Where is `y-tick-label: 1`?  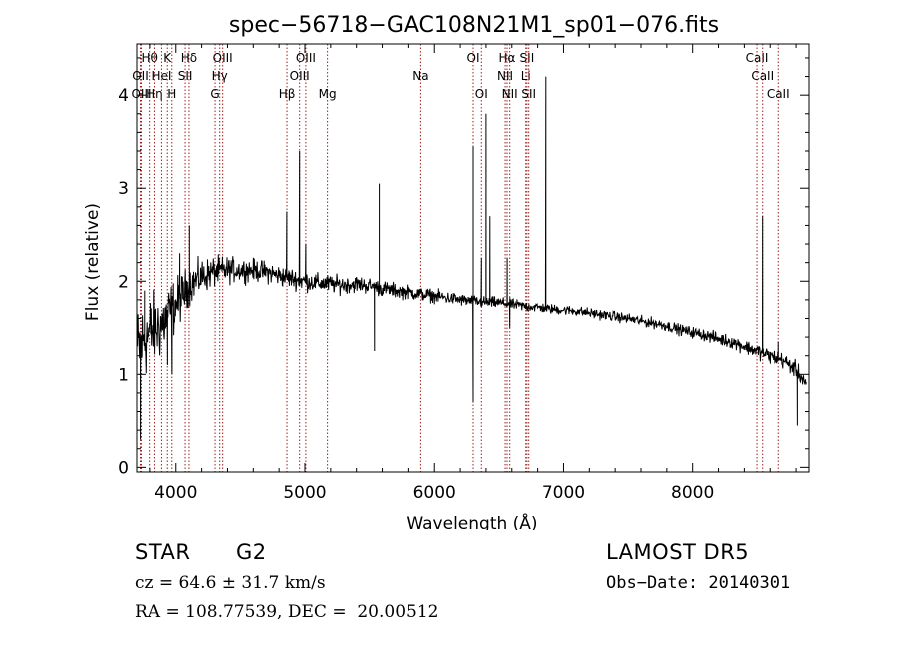
y-tick-label: 1 is located at coordinates (123, 375).